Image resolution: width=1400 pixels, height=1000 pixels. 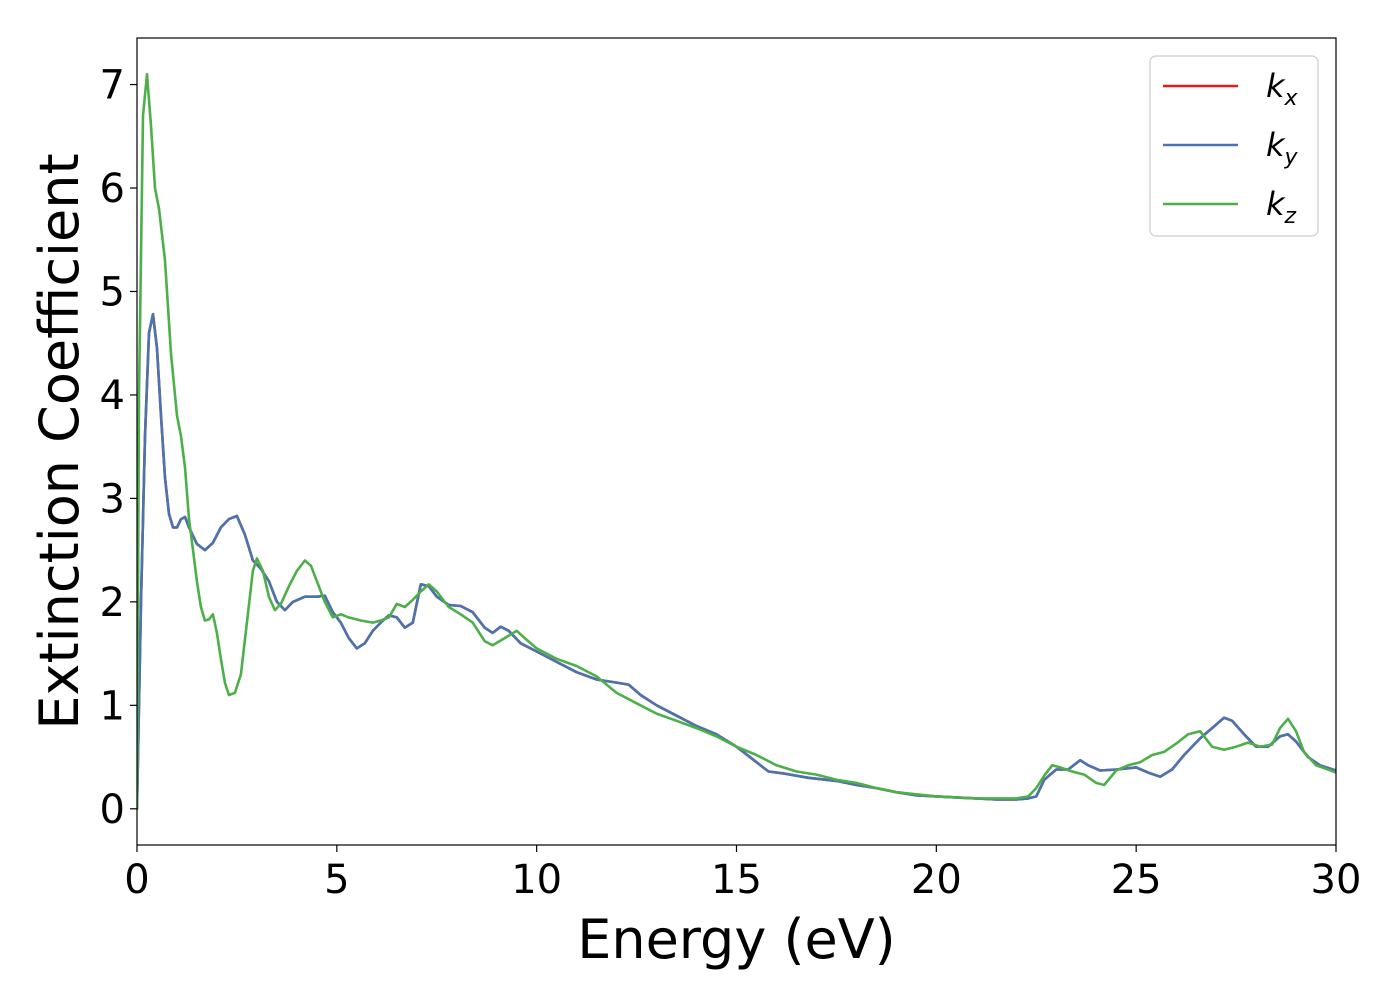 I want to click on legend-label-y: ky, so click(x=1282, y=148).